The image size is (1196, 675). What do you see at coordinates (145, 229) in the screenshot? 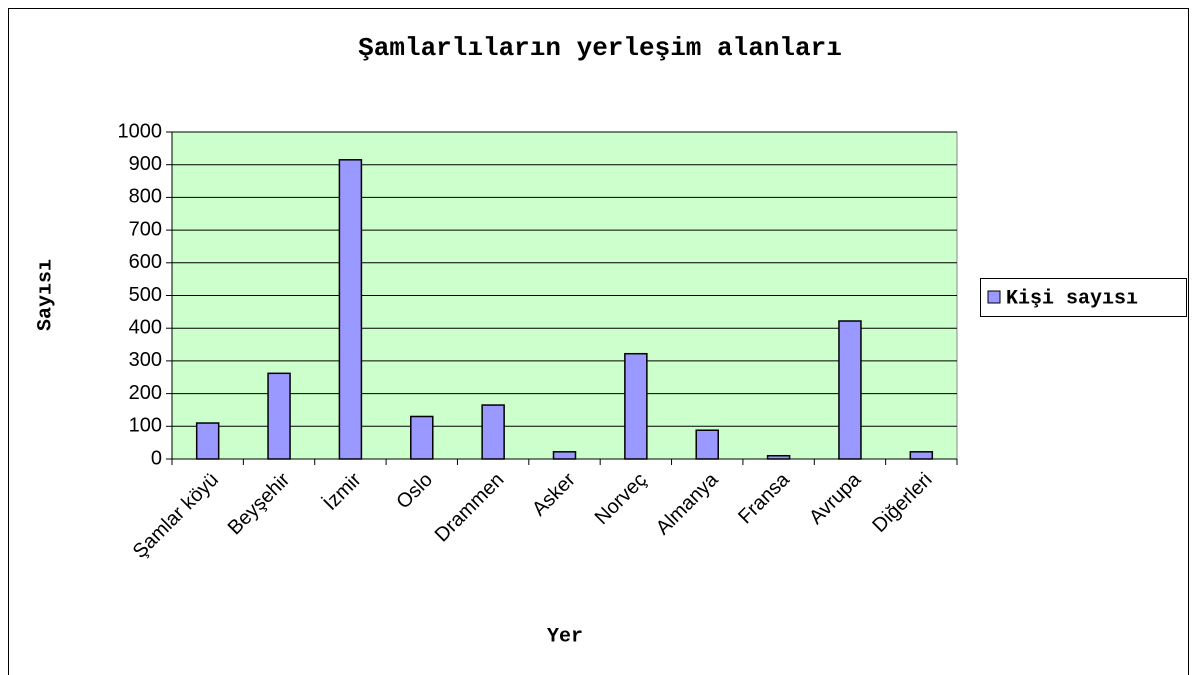
I see `y-tick-label: 700` at bounding box center [145, 229].